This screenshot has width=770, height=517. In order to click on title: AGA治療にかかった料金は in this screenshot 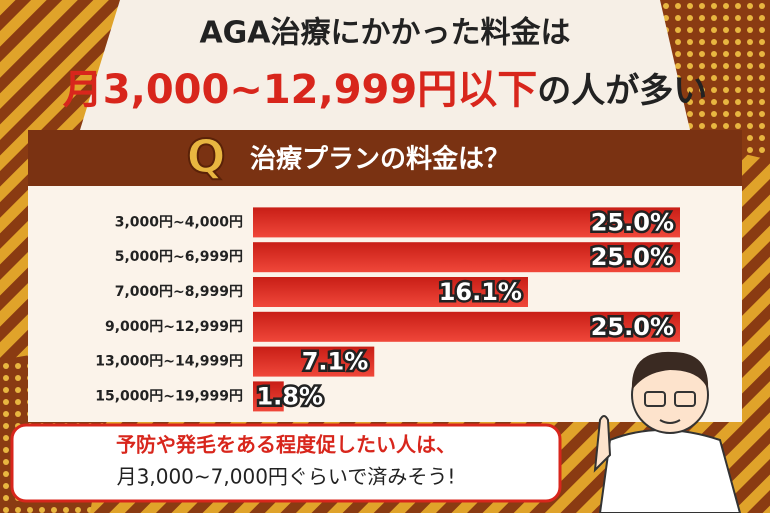, I will do `click(384, 33)`.